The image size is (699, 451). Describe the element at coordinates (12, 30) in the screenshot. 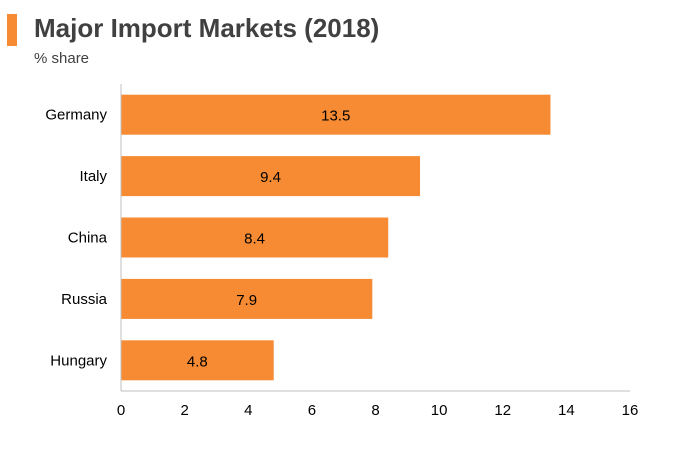

I see `title-accent-bar` at that location.